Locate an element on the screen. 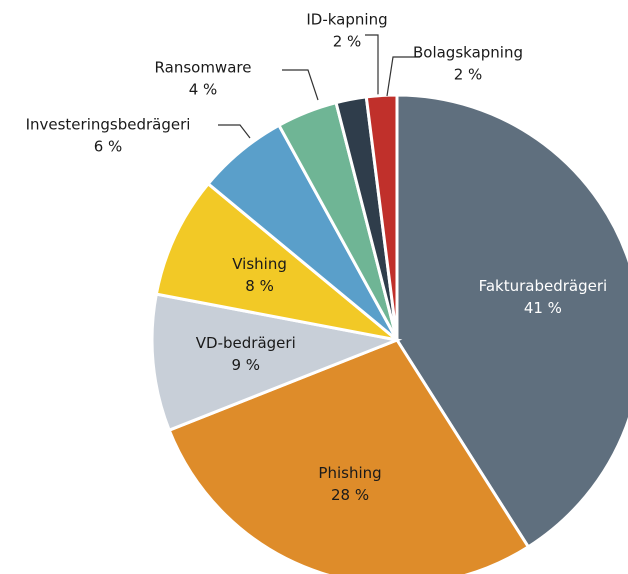 This screenshot has height=574, width=628. slice-value: 4 % is located at coordinates (203, 90).